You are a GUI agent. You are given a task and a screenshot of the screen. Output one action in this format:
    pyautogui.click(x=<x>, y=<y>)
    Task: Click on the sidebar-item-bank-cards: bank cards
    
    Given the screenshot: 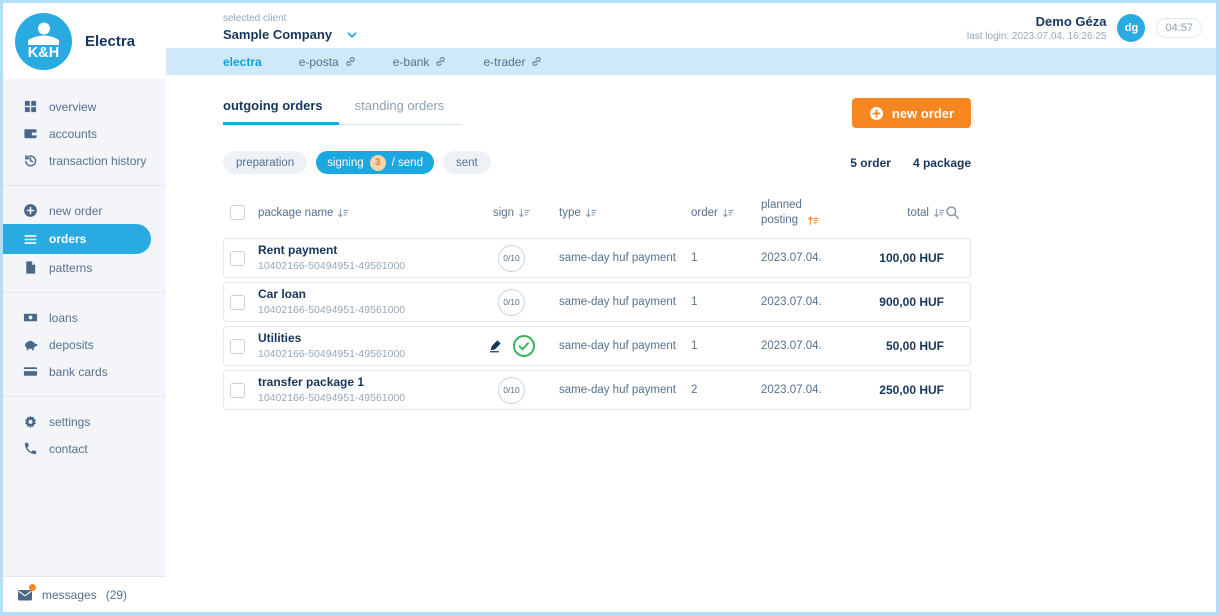 What is the action you would take?
    pyautogui.click(x=84, y=371)
    